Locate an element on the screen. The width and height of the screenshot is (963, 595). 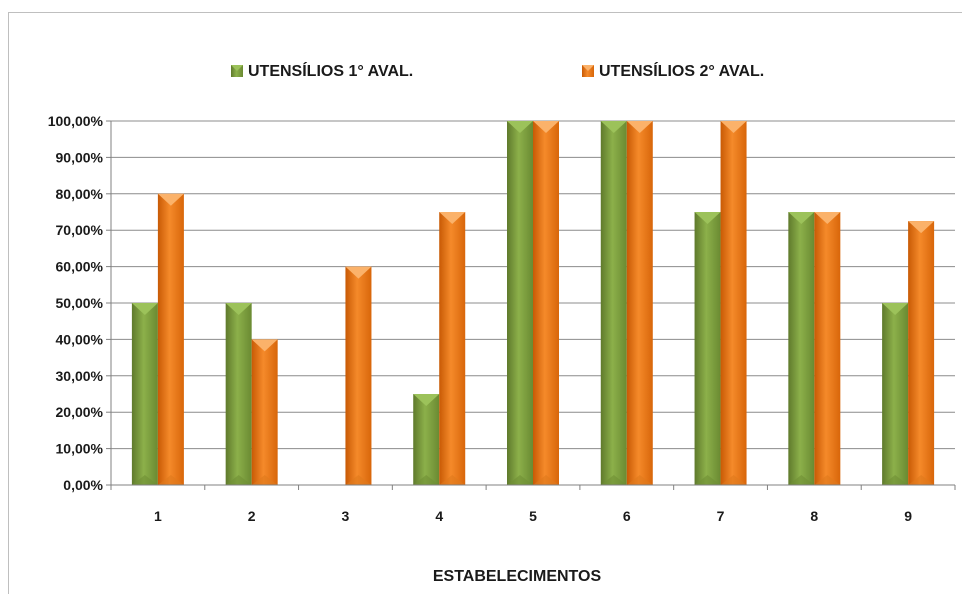
y-tick-label: 10,00% is located at coordinates (80, 449).